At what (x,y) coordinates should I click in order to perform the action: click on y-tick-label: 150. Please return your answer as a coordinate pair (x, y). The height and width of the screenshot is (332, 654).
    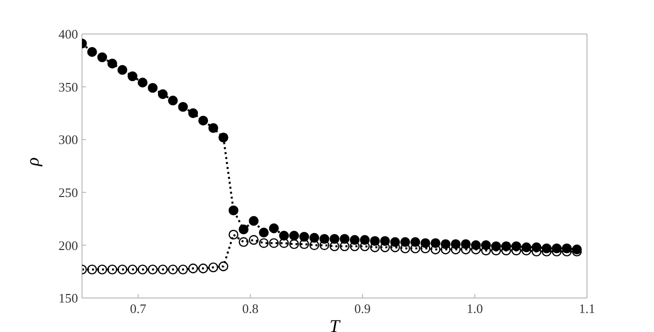
    Looking at the image, I should click on (68, 298).